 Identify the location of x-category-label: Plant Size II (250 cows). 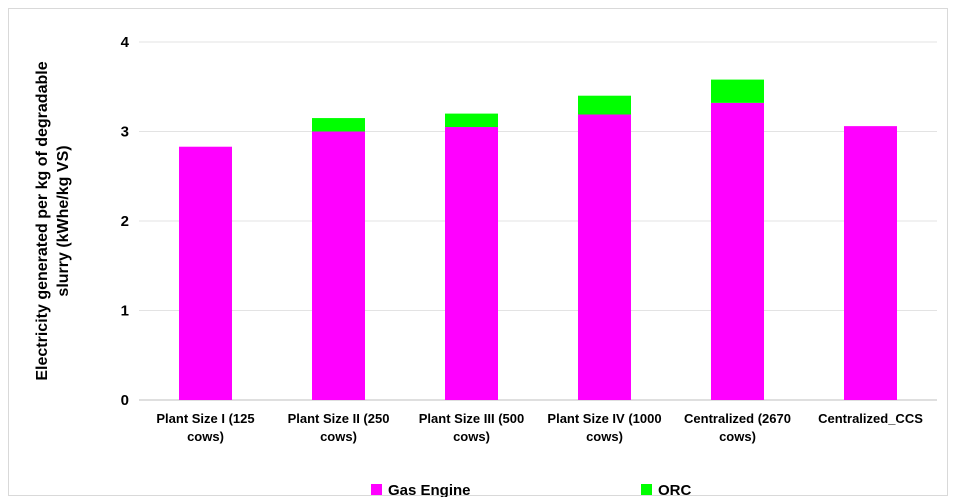
(339, 427).